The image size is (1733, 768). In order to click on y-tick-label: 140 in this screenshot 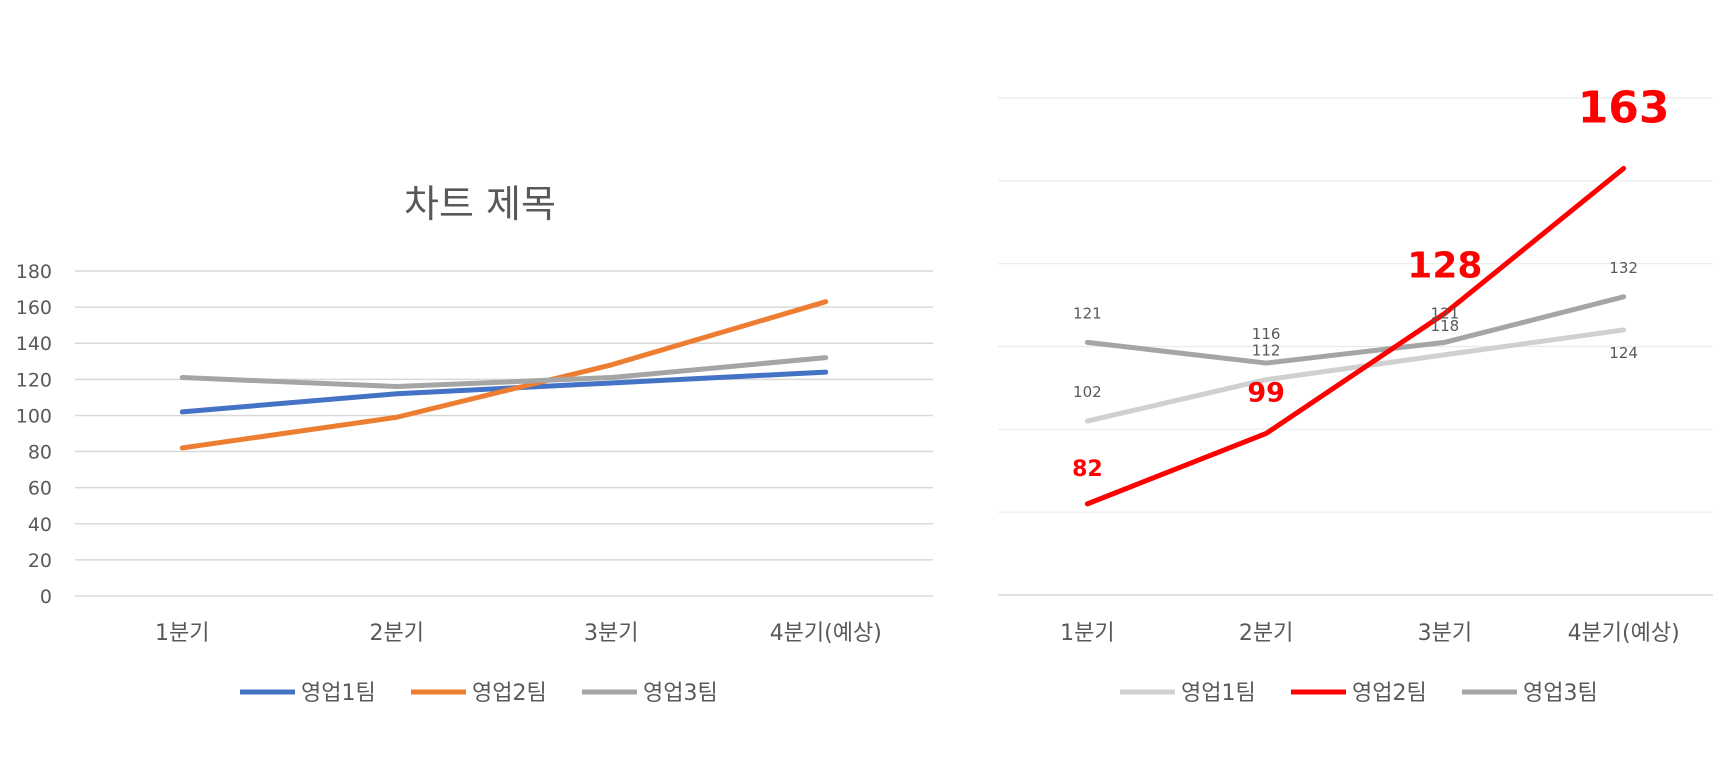, I will do `click(34, 344)`.